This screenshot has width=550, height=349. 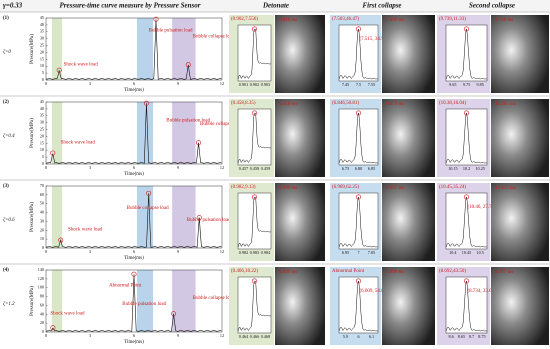 I want to click on frame-time: 0.899 ms, so click(x=288, y=272).